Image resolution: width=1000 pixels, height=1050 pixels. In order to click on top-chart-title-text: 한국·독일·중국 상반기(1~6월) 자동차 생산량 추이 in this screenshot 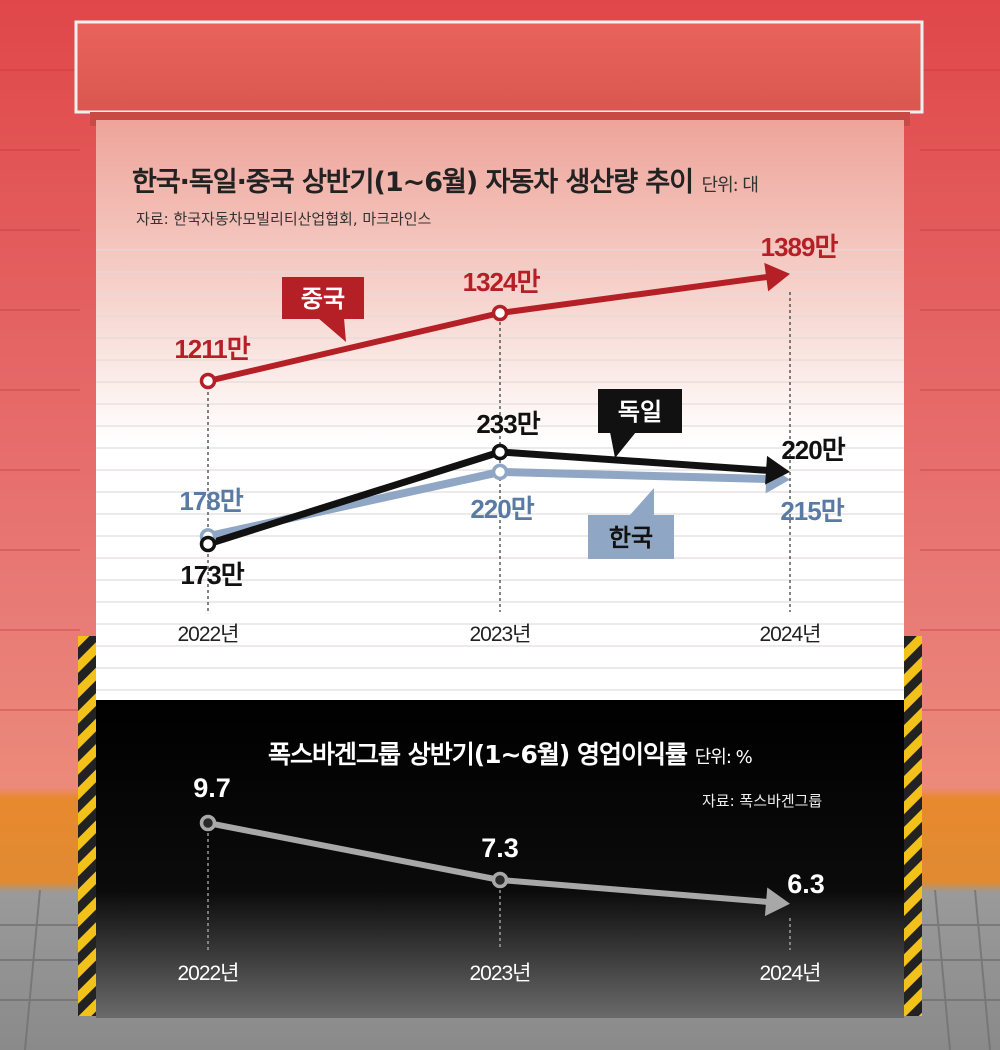, I will do `click(413, 182)`.